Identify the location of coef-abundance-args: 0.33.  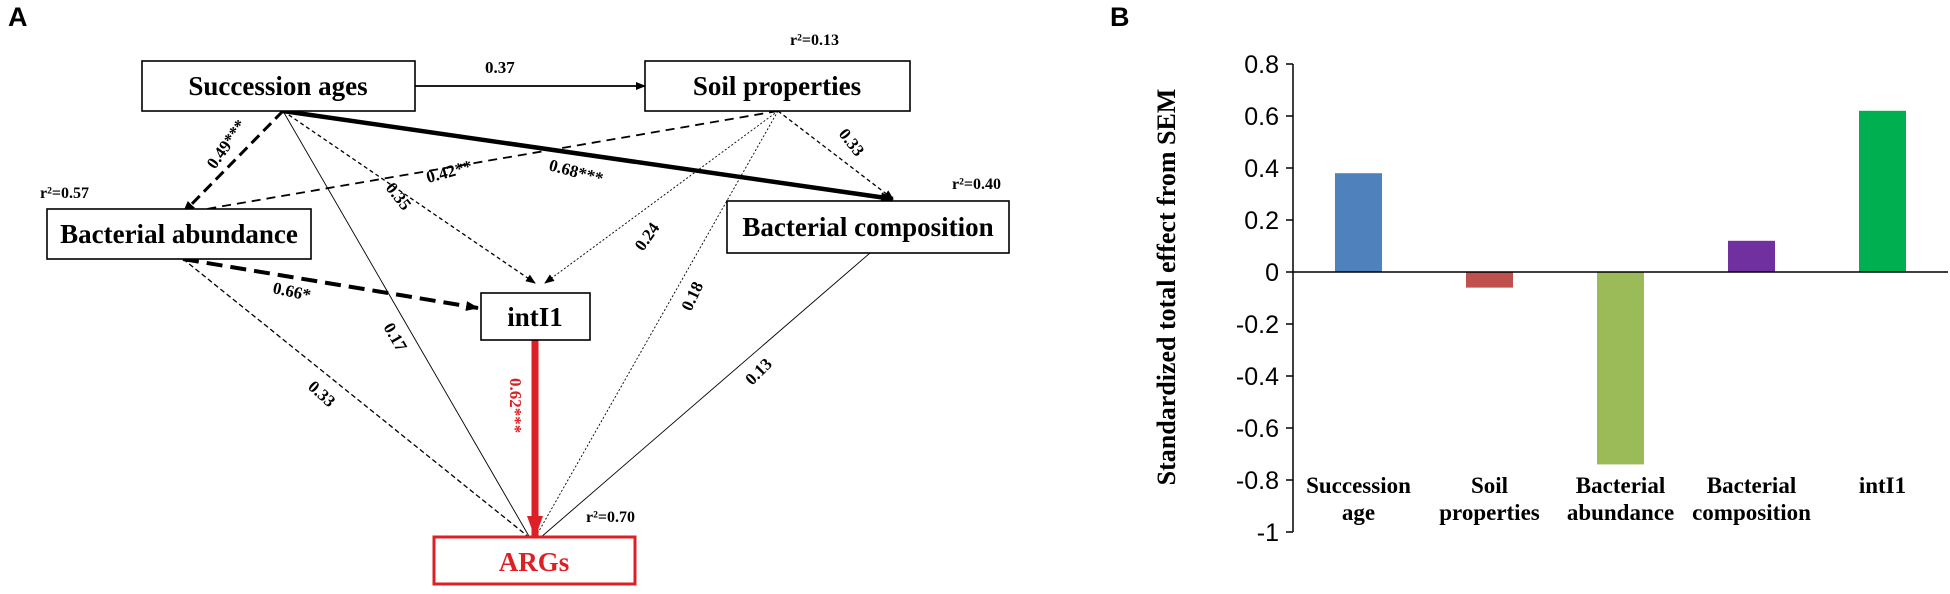
(321, 394).